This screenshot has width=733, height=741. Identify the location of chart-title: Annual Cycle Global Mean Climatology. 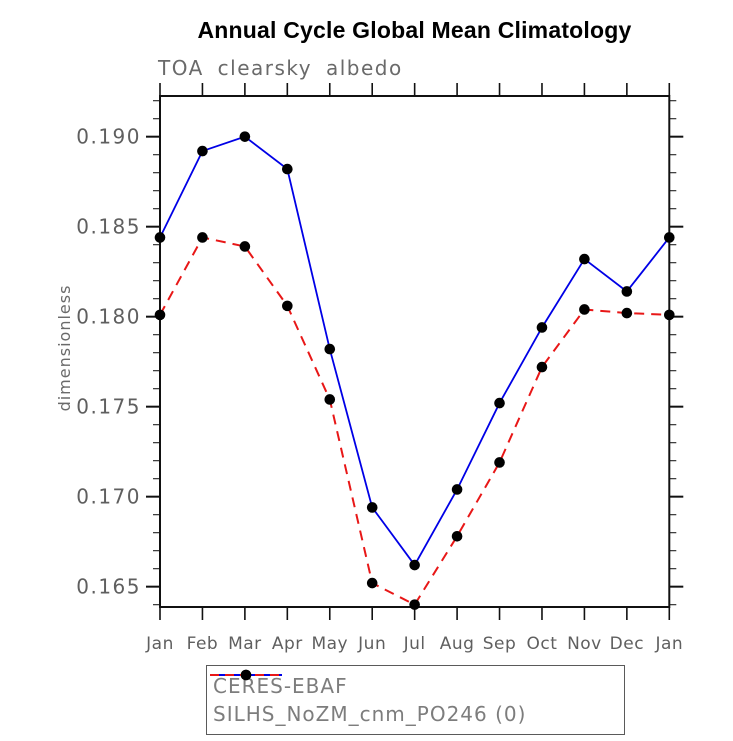
(414, 30).